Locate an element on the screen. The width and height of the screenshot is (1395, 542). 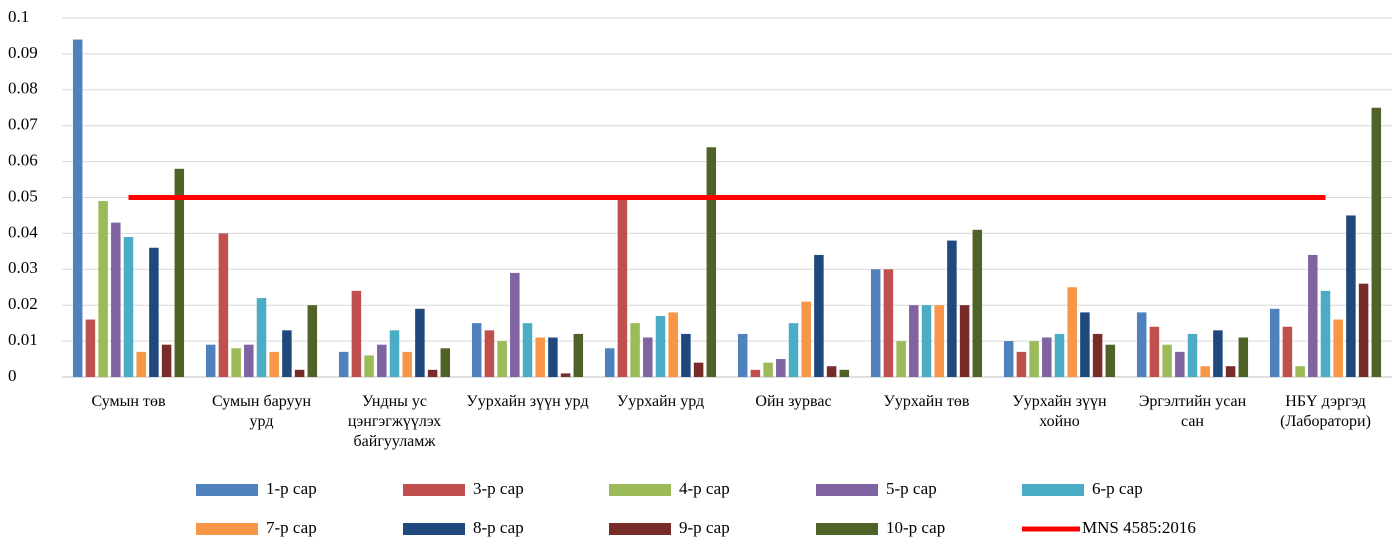
y-tick-label: 0.1 is located at coordinates (18, 16).